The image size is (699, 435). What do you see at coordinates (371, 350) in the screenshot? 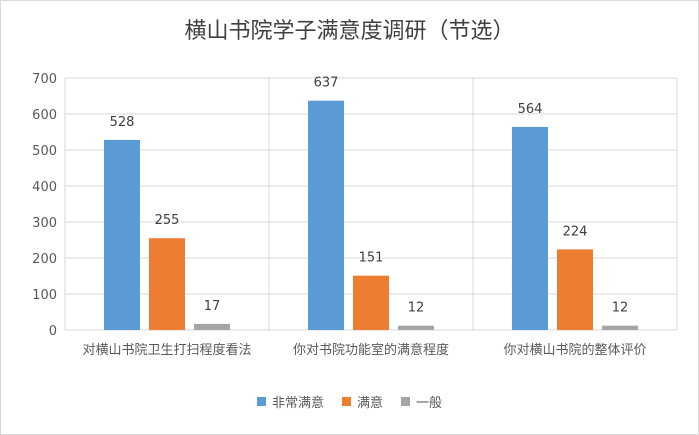
I see `x-category-label: 你对书院功能室的满意程度` at bounding box center [371, 350].